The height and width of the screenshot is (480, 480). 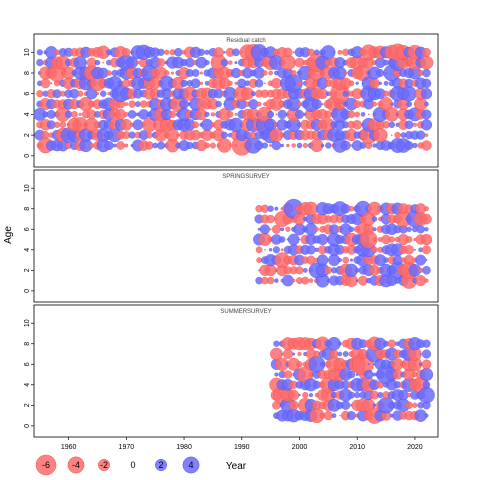 I want to click on x-tick-label: 1970, so click(x=127, y=447).